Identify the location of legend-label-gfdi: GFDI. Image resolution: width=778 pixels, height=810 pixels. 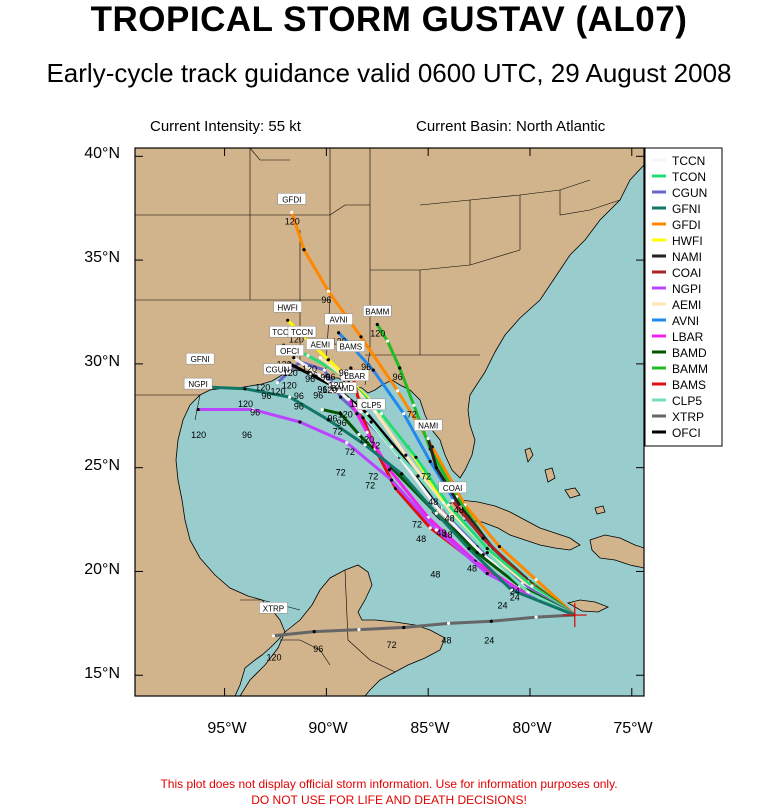
(686, 225).